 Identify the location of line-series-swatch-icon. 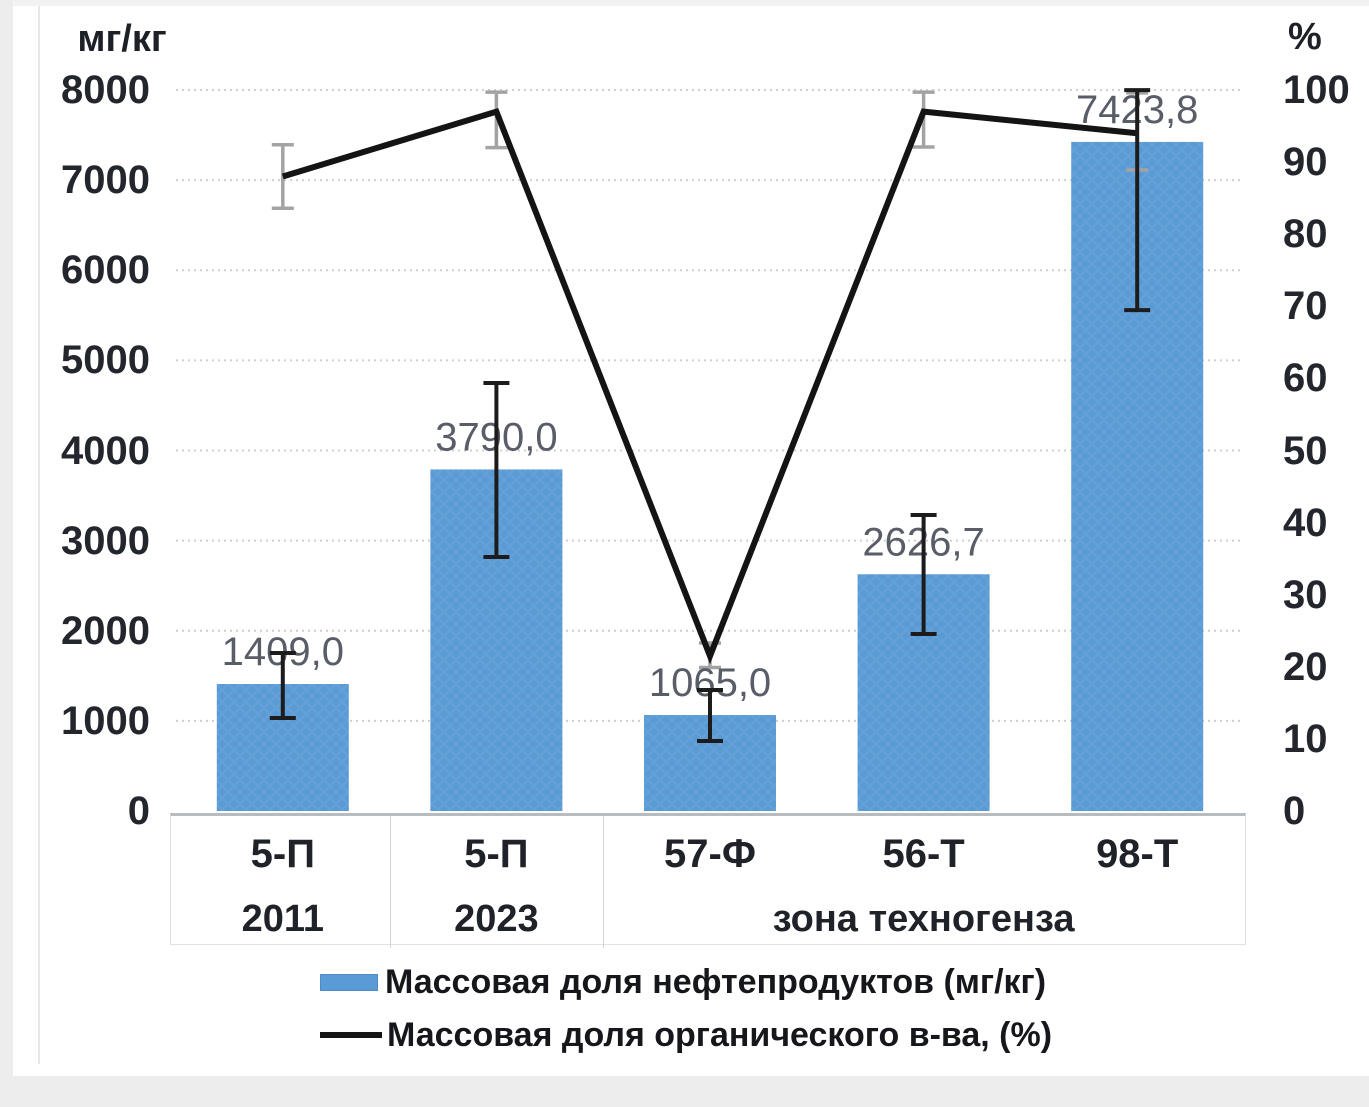
(351, 1035).